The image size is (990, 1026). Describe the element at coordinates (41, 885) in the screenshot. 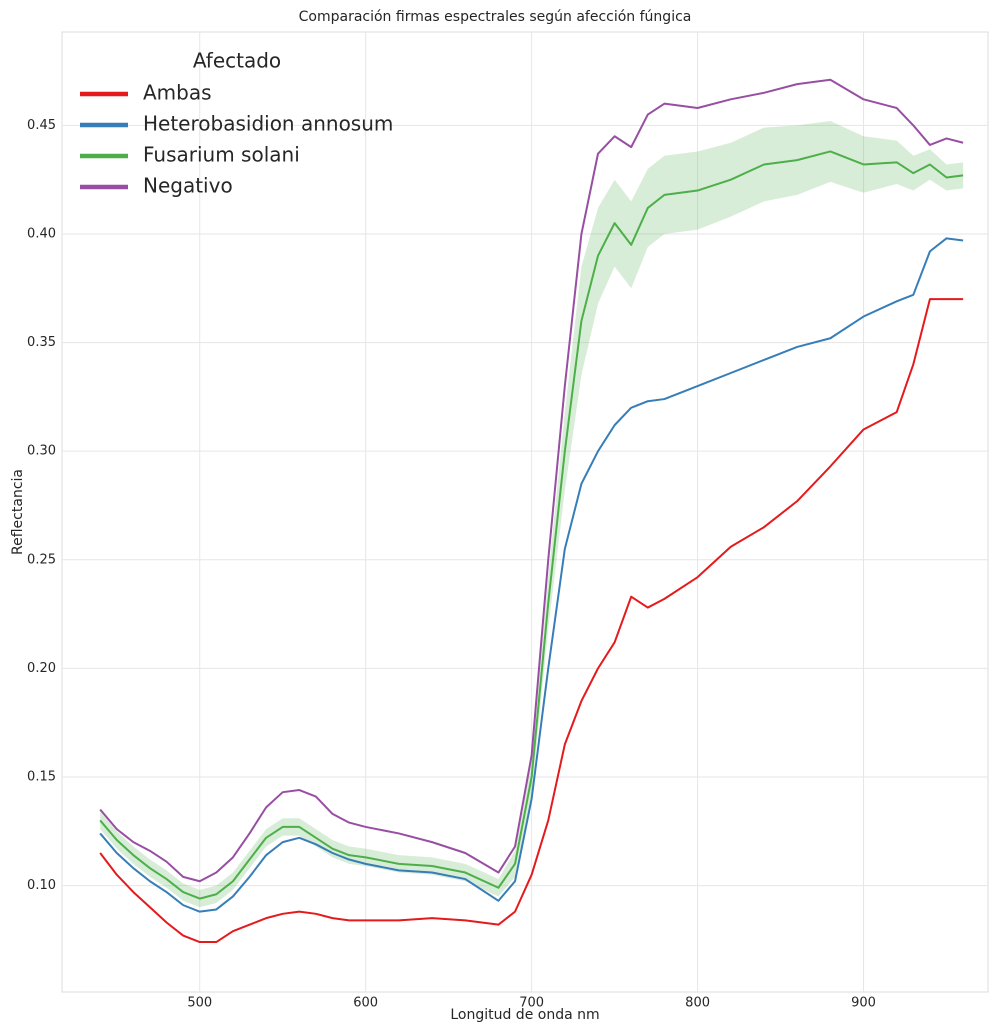

I see `y-tick-label: 0.10` at that location.